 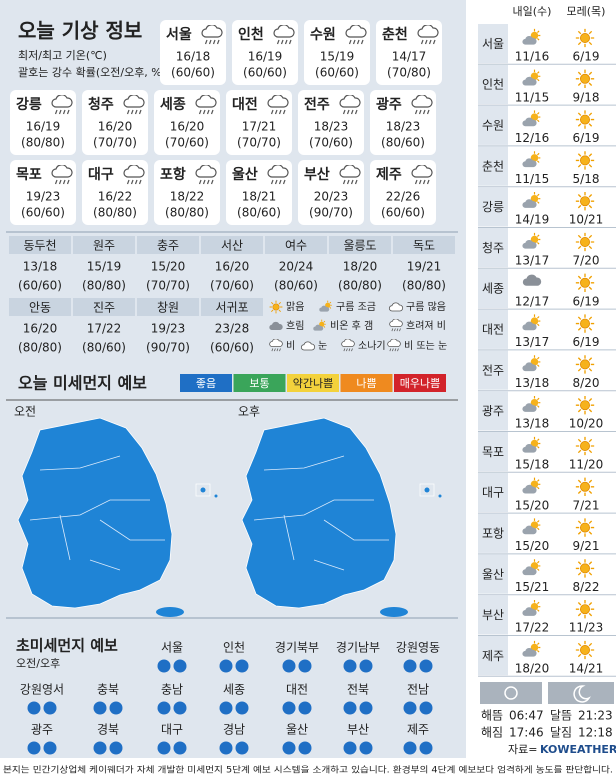 What do you see at coordinates (42, 690) in the screenshot?
I see `region-name: 강원영서` at bounding box center [42, 690].